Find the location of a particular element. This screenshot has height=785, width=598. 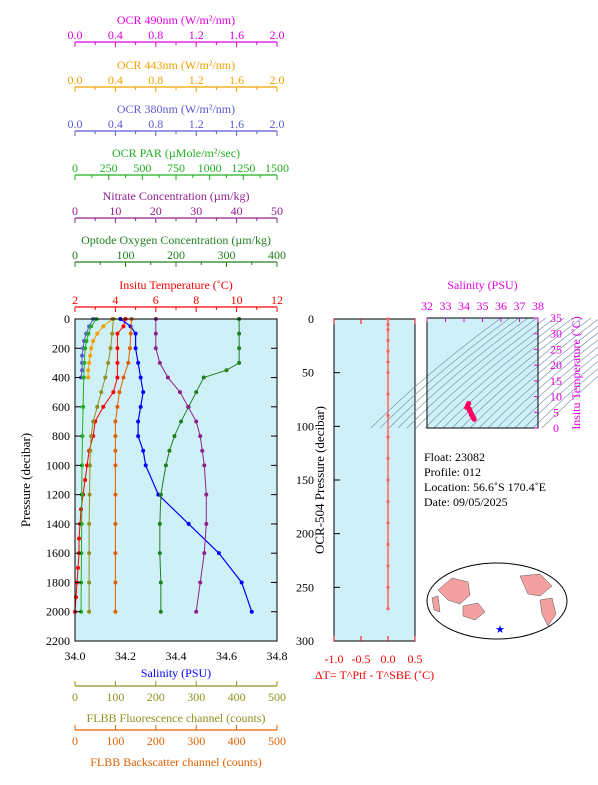

pressure-tick-label: 600 is located at coordinates (61, 407).